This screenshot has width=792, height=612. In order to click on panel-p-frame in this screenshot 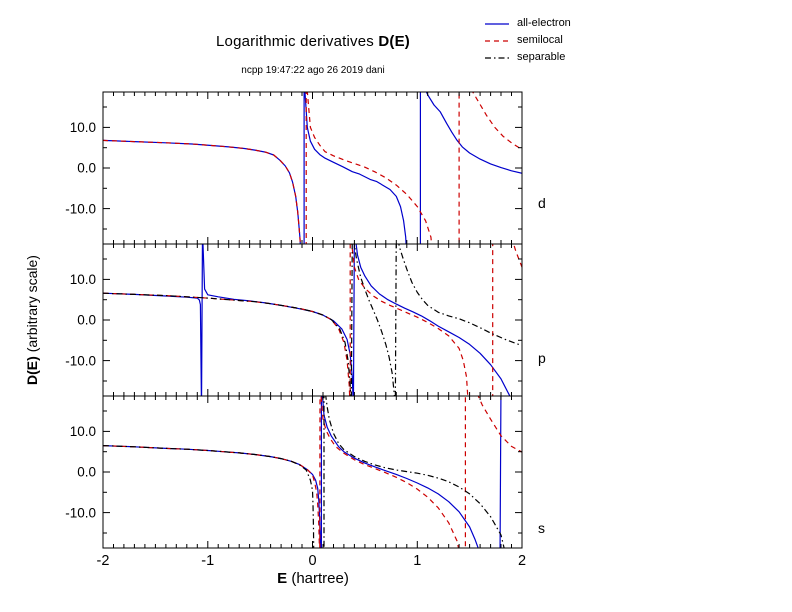, I will do `click(312, 320)`.